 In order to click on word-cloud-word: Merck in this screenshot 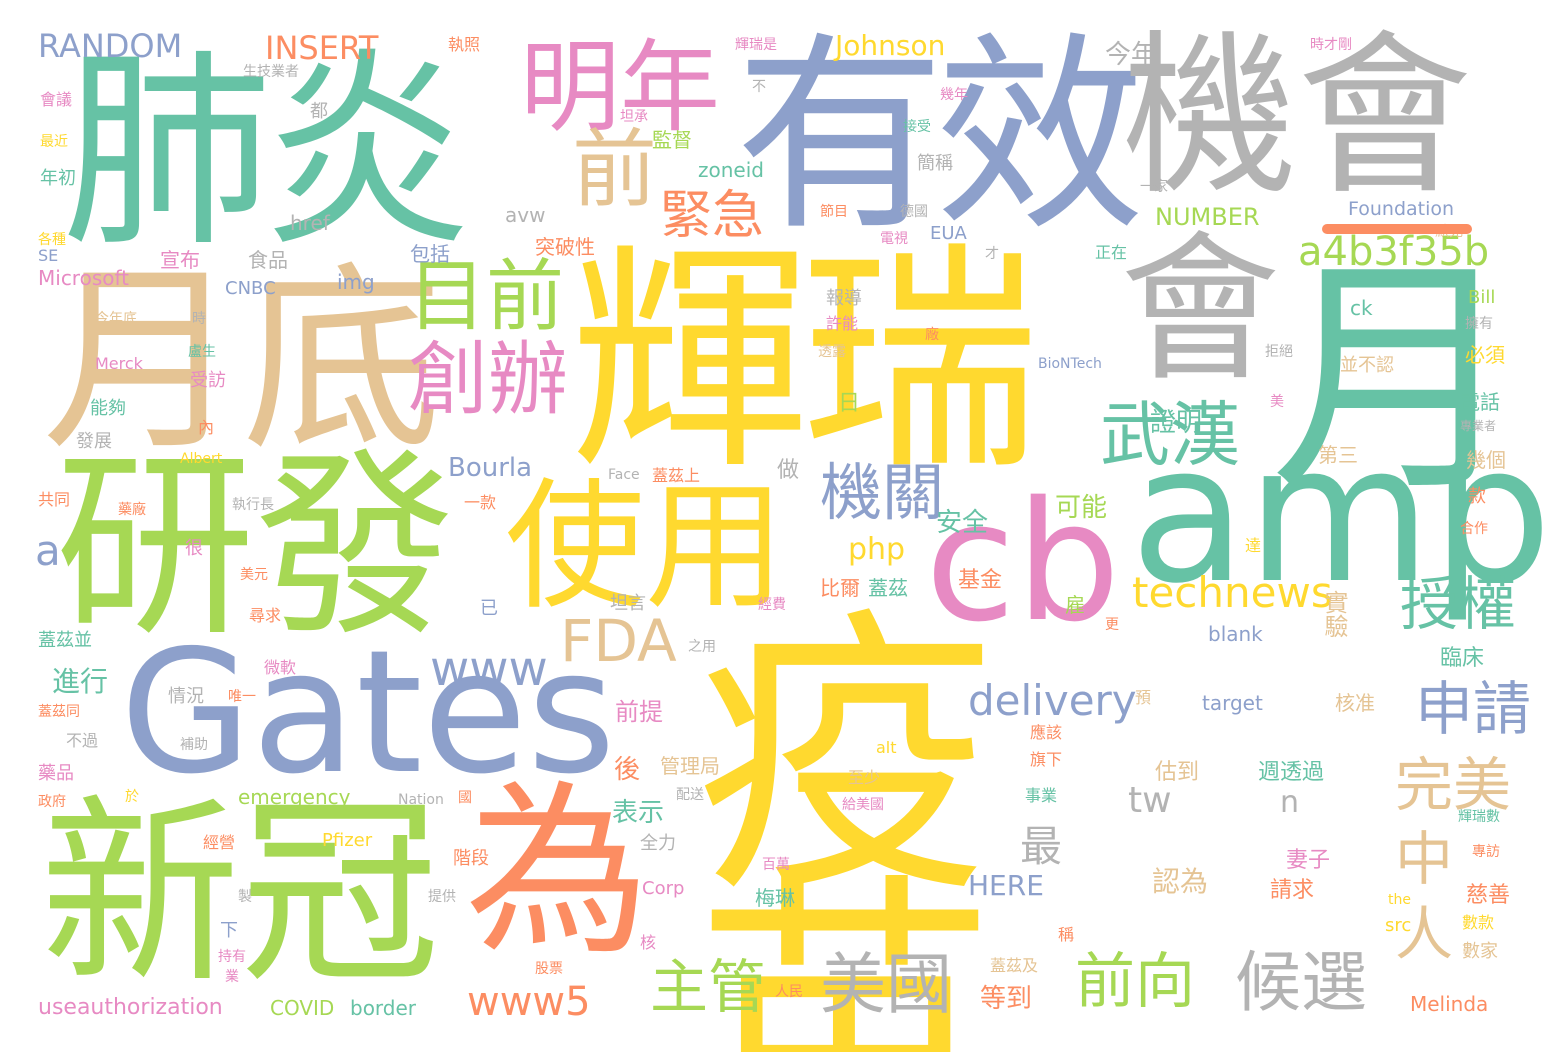, I will do `click(119, 363)`.